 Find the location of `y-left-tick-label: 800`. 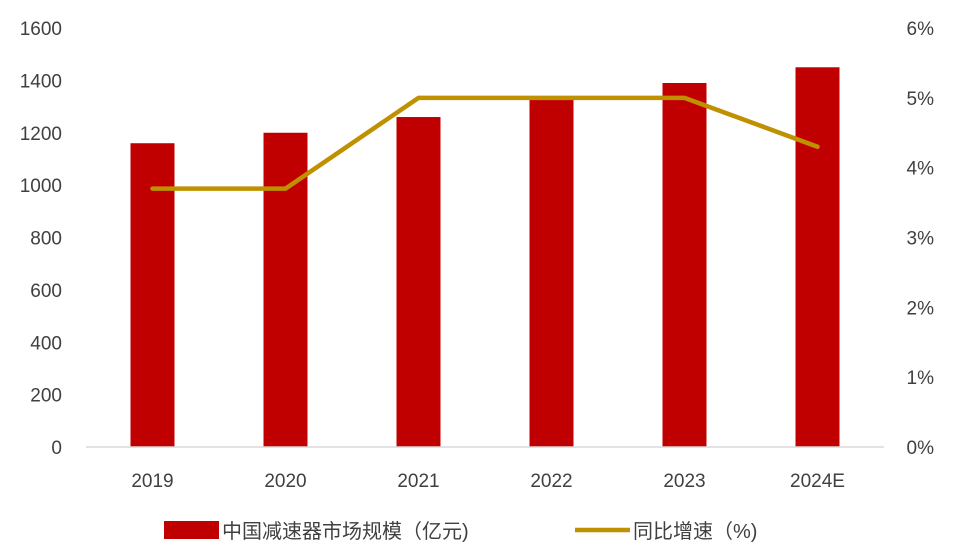

y-left-tick-label: 800 is located at coordinates (46, 239).